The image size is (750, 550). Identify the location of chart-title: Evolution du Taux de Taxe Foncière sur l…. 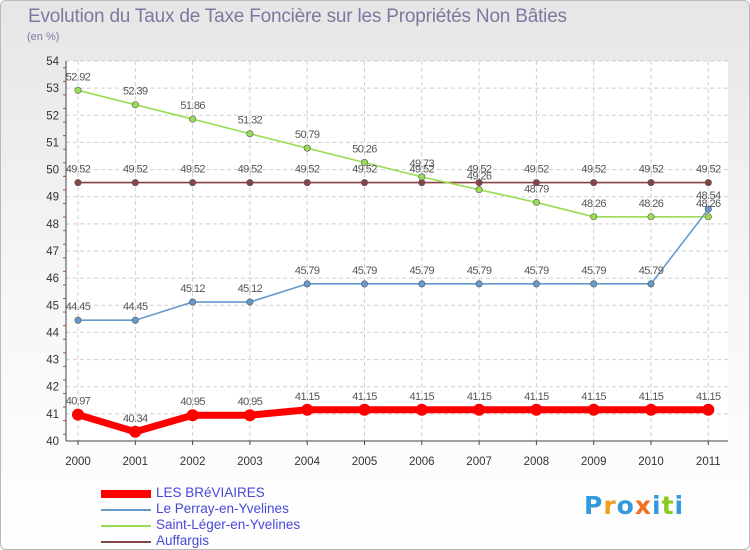
(297, 16).